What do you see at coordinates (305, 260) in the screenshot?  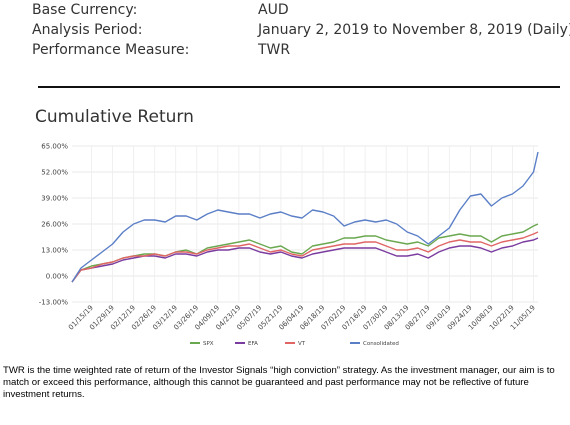 I see `series-line-efa` at bounding box center [305, 260].